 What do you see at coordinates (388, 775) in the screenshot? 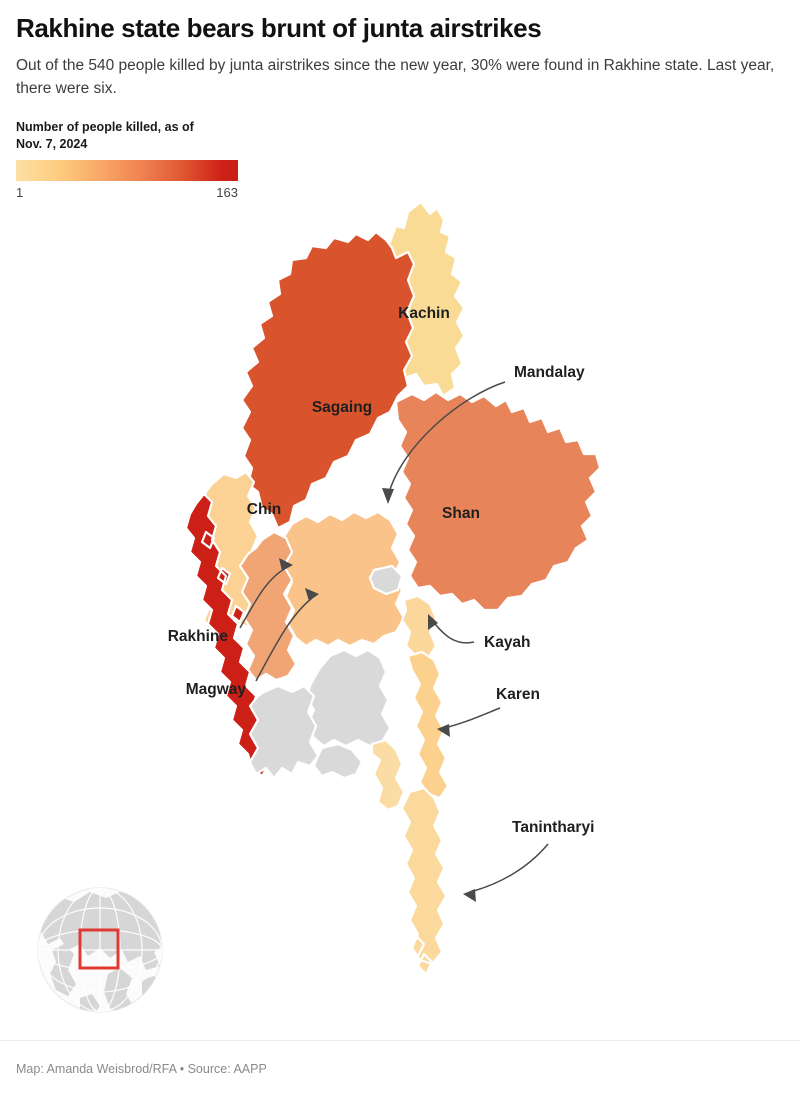
I see `region-mon` at bounding box center [388, 775].